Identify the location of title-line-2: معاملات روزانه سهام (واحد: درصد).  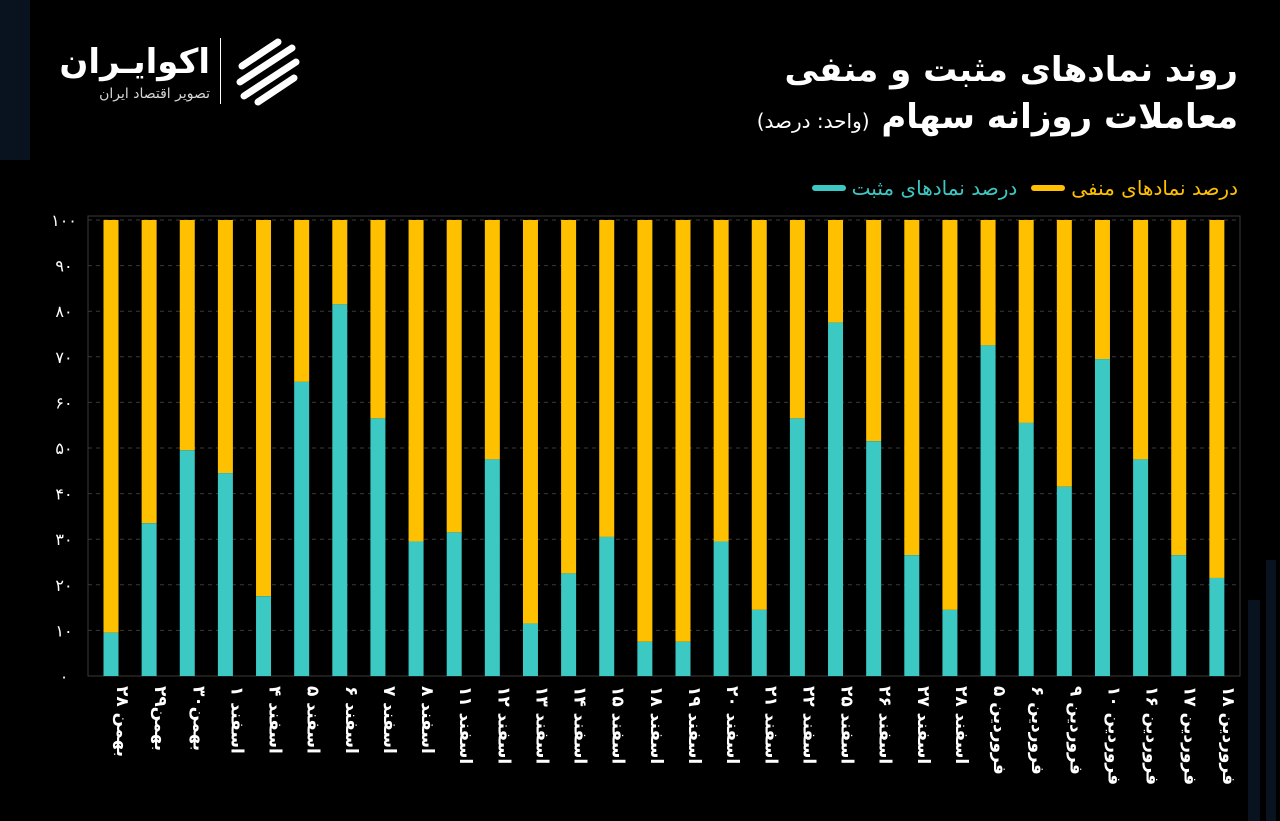
(997, 119).